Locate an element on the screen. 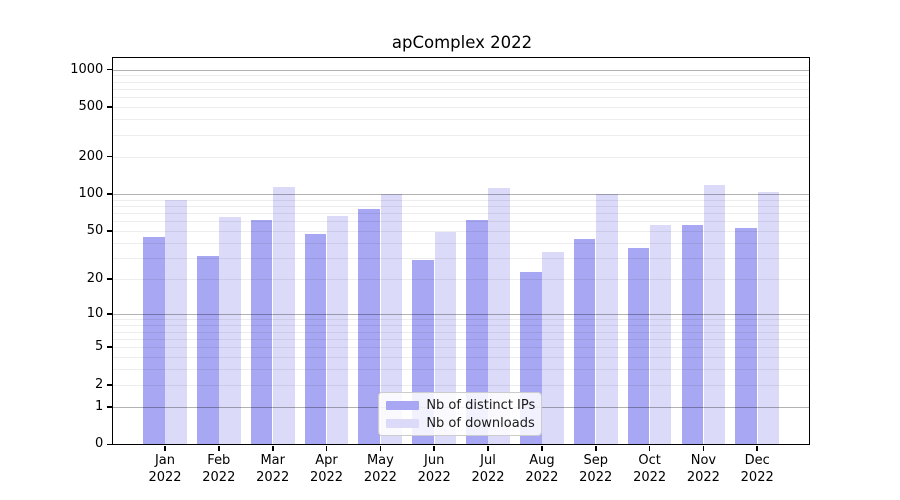 This screenshot has width=900, height=500. y-tick-label: 10 is located at coordinates (95, 314).